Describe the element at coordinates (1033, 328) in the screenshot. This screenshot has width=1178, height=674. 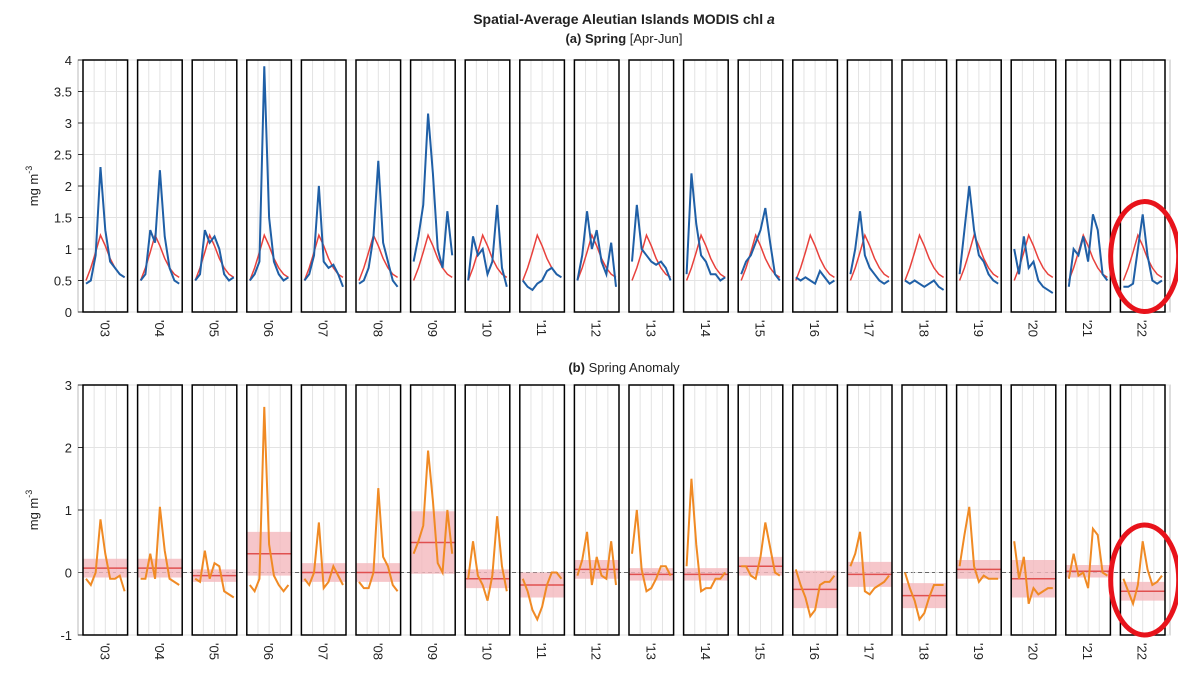
I see `x-tick-label: '20` at that location.